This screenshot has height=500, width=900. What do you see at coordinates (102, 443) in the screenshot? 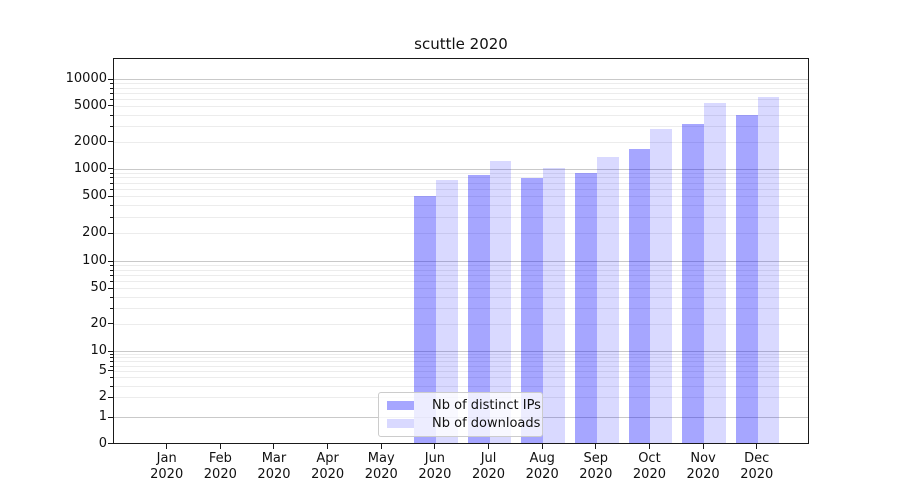
I see `y-tick-label: 0` at bounding box center [102, 443].